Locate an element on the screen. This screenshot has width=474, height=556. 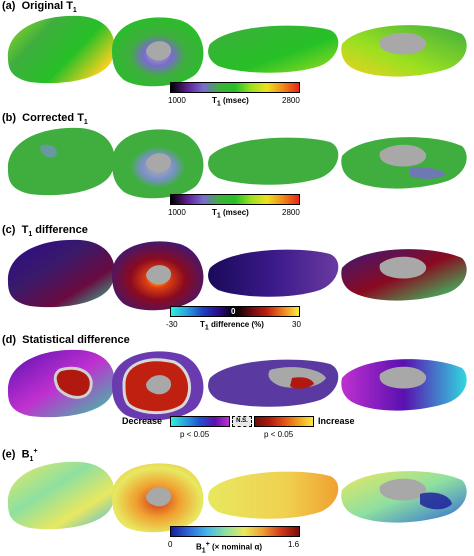
panel-b-colorbar-min: 1000 is located at coordinates (177, 212).